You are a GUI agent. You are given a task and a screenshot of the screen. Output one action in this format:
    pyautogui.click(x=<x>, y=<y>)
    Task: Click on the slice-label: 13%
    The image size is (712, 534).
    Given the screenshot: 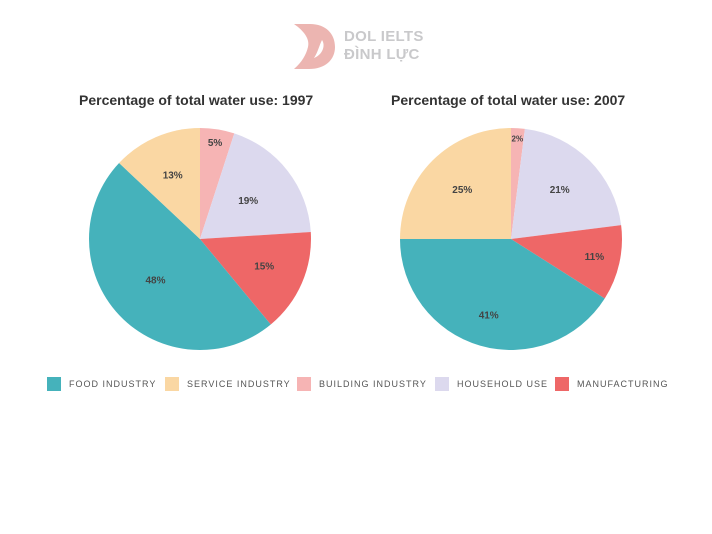 What is the action you would take?
    pyautogui.click(x=173, y=175)
    